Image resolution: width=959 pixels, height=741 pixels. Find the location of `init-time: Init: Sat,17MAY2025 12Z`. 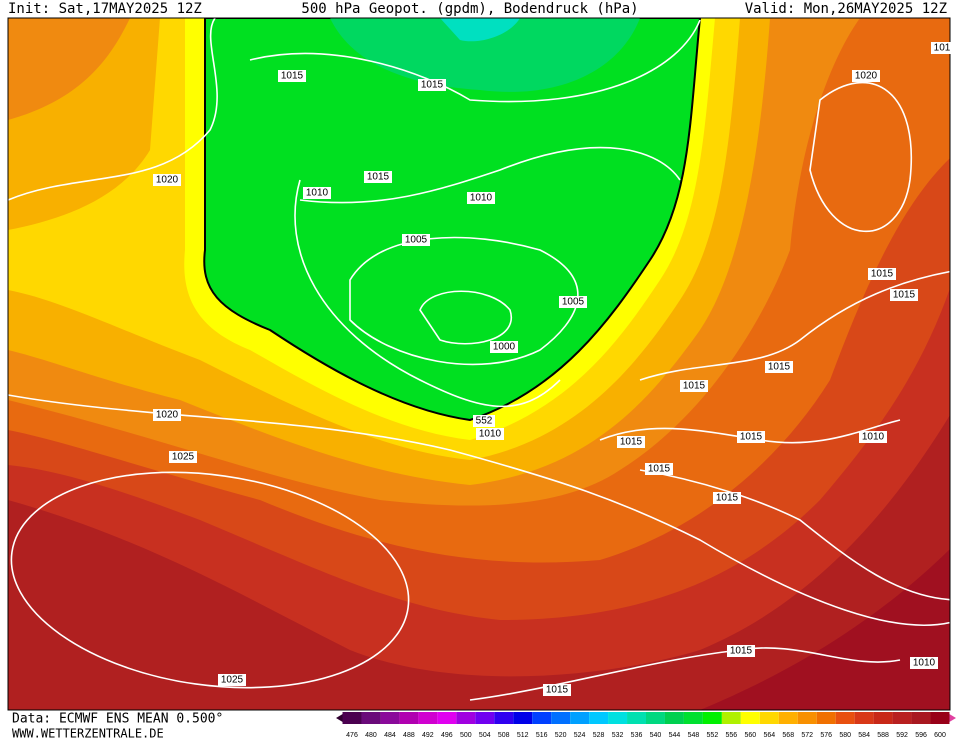

init-time: Init: Sat,17MAY2025 12Z is located at coordinates (105, 9).